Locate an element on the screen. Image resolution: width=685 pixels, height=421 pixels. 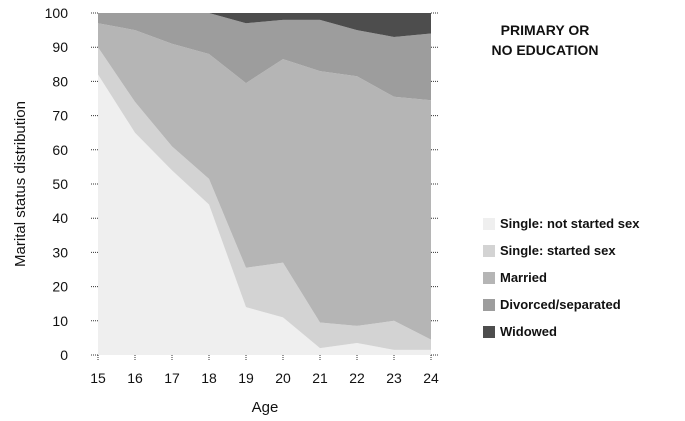
legend-label: Married is located at coordinates (523, 277).